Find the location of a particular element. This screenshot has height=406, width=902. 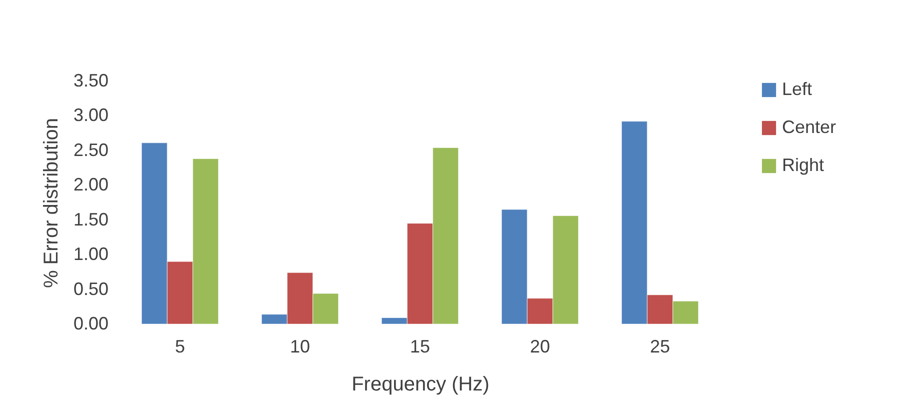

y-tick-label: 1.00 is located at coordinates (90, 254).